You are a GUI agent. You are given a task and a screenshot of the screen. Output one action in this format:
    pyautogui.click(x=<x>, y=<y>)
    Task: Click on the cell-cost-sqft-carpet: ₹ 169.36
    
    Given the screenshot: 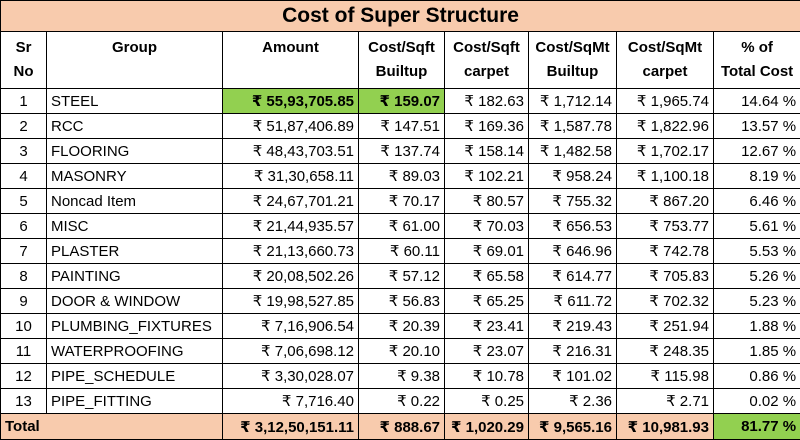 What is the action you would take?
    pyautogui.click(x=487, y=126)
    